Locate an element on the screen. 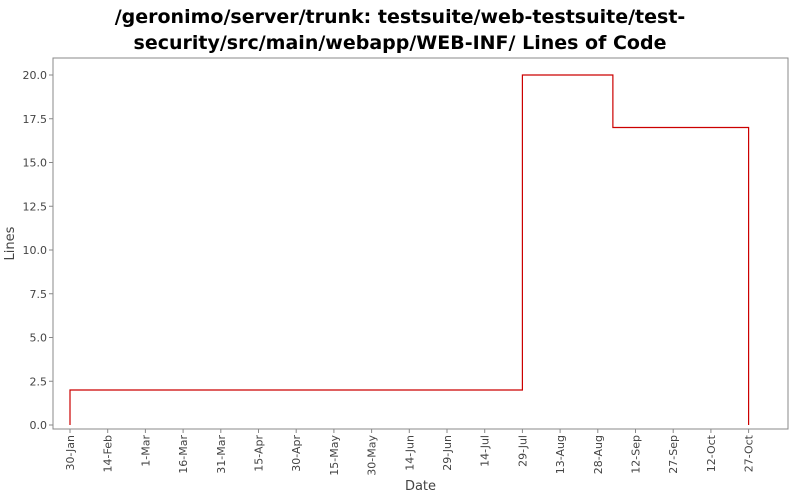 This screenshot has height=500, width=800. x-tick-label: 14-Jul is located at coordinates (485, 451).